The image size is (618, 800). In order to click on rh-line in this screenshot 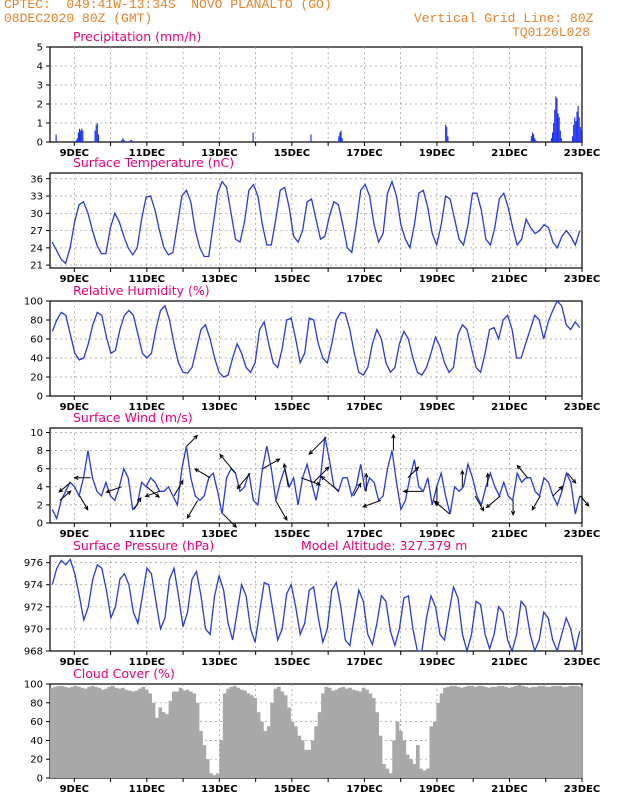, I will do `click(316, 338)`.